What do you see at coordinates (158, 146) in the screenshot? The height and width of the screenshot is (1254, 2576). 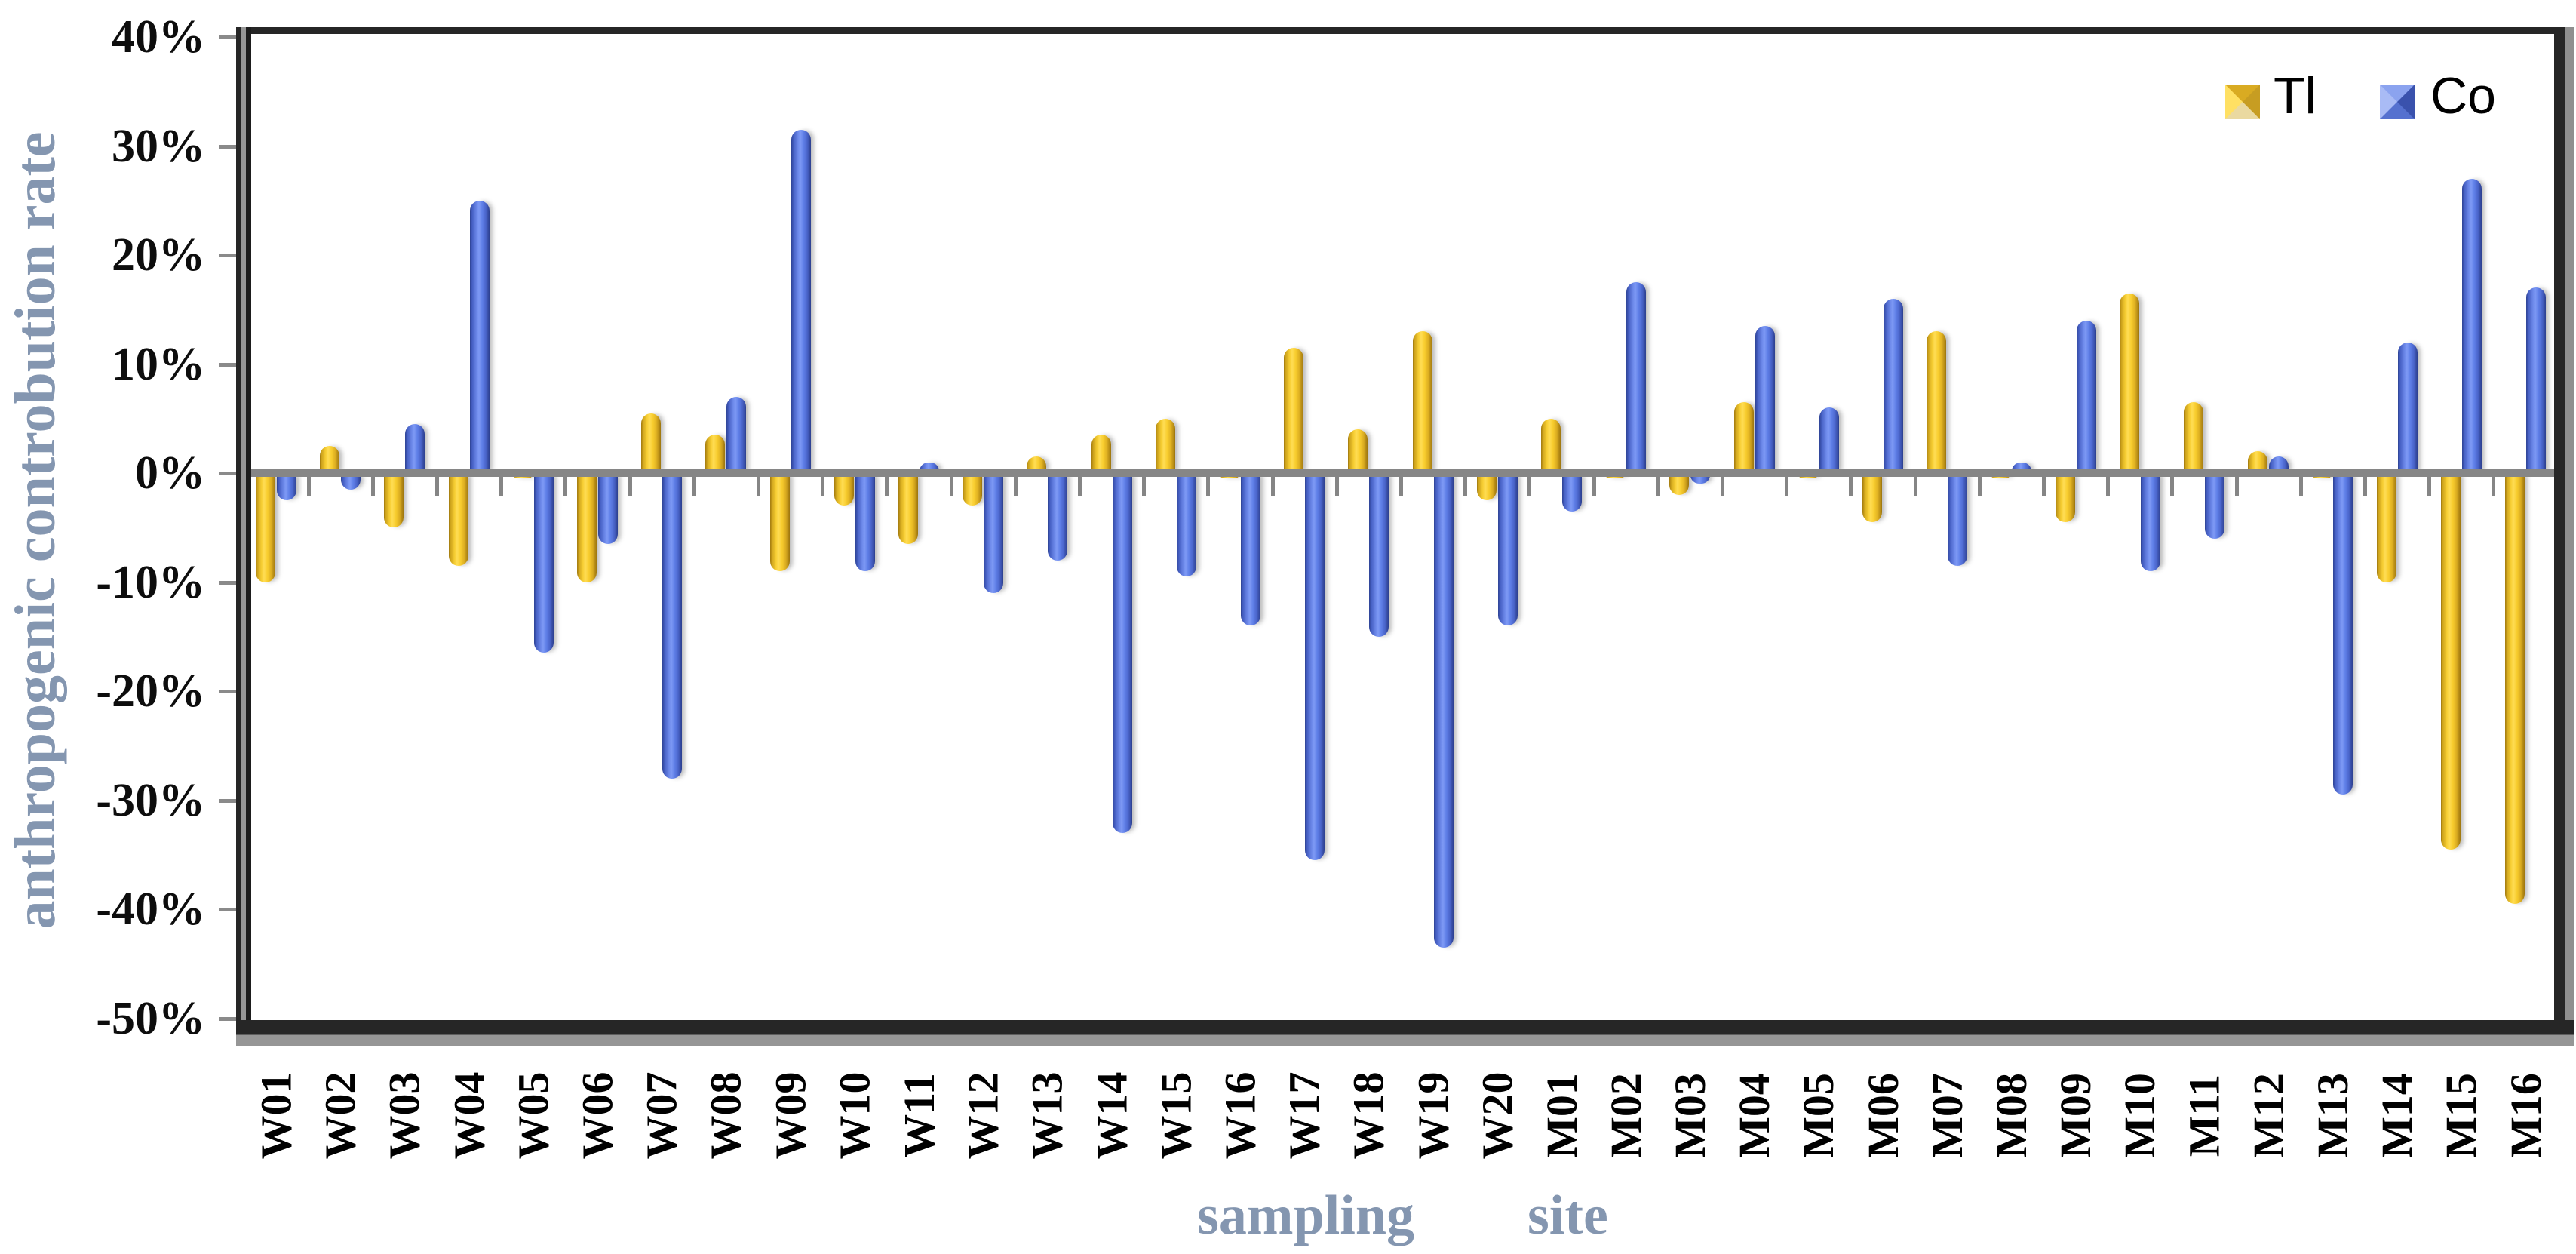 I see `y-axis-tick-label: 30%` at bounding box center [158, 146].